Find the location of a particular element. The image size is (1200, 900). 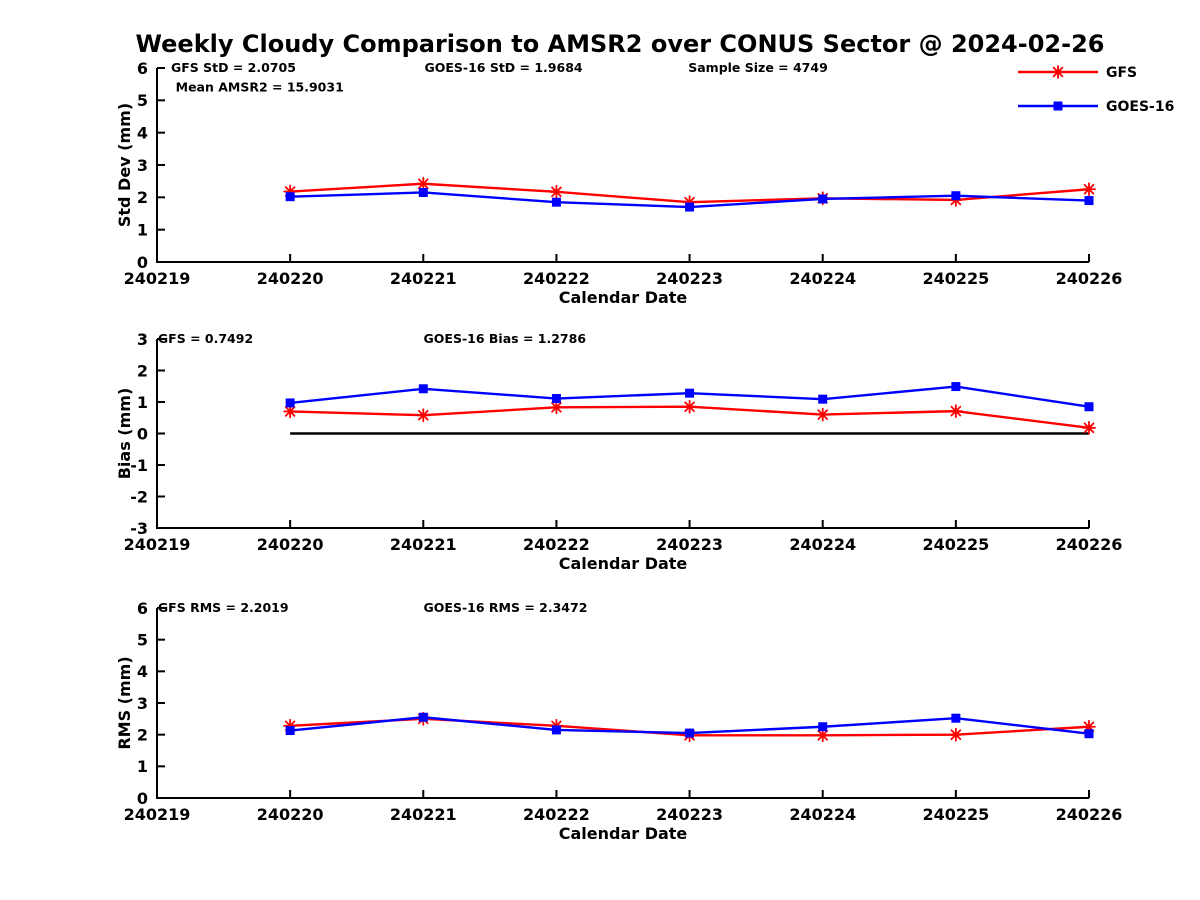

legend-label: GOES-16 is located at coordinates (1140, 107).